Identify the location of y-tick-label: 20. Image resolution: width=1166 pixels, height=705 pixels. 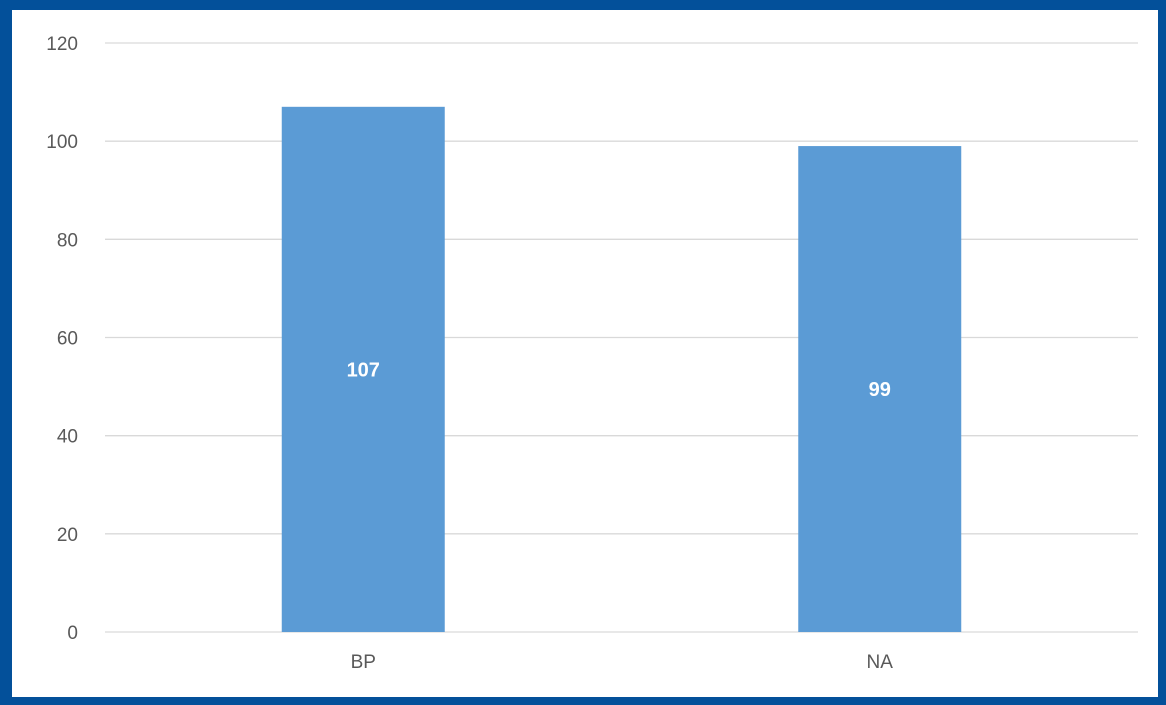
(67, 535).